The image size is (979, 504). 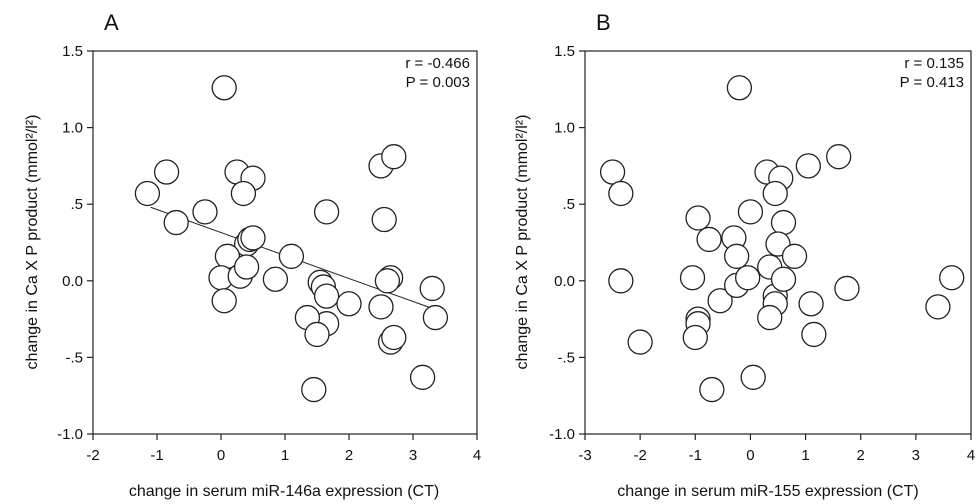 I want to click on panel-a-x-tick-label: -2, so click(x=92, y=455).